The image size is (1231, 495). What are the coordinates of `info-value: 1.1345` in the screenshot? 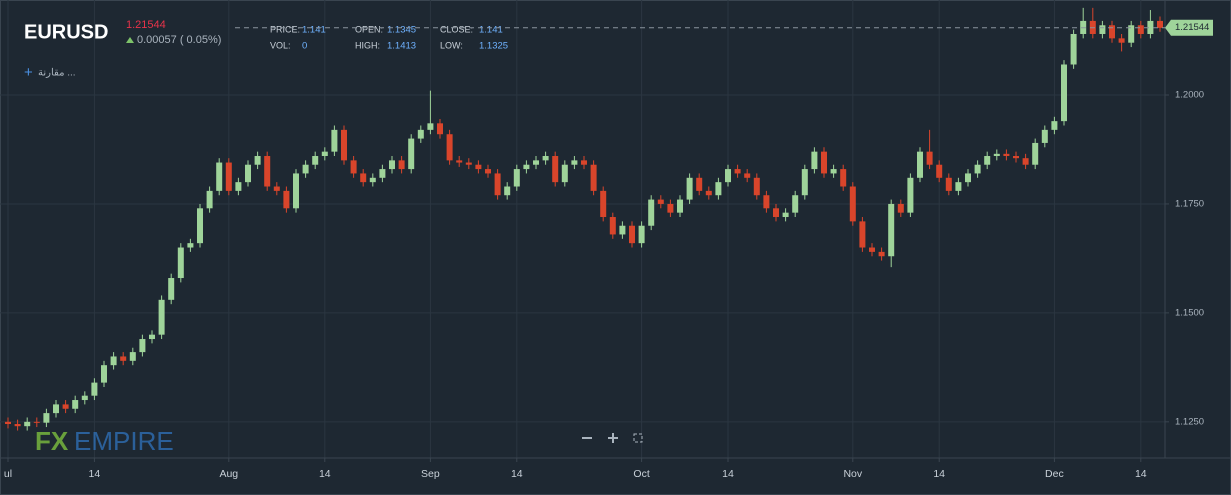 It's located at (401, 30).